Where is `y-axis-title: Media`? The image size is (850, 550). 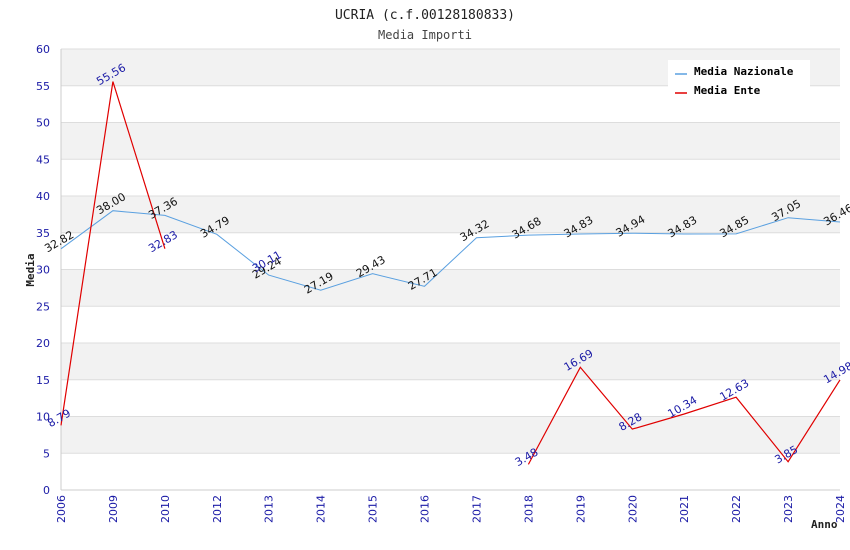
y-axis-title: Media is located at coordinates (30, 269).